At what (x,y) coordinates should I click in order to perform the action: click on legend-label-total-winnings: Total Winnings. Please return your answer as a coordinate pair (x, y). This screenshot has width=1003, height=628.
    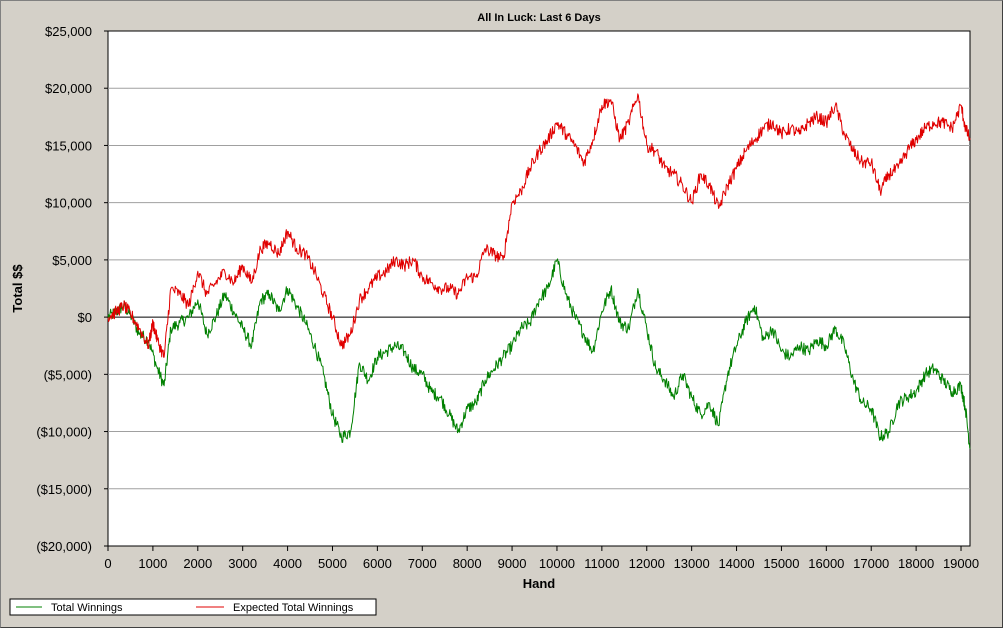
    Looking at the image, I should click on (87, 608).